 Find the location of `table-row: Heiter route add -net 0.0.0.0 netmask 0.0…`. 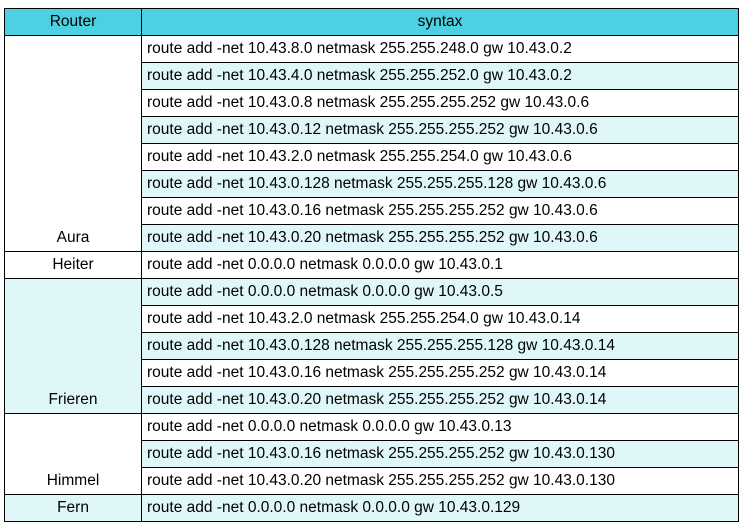

table-row: Heiter route add -net 0.0.0.0 netmask 0.0… is located at coordinates (371, 265).